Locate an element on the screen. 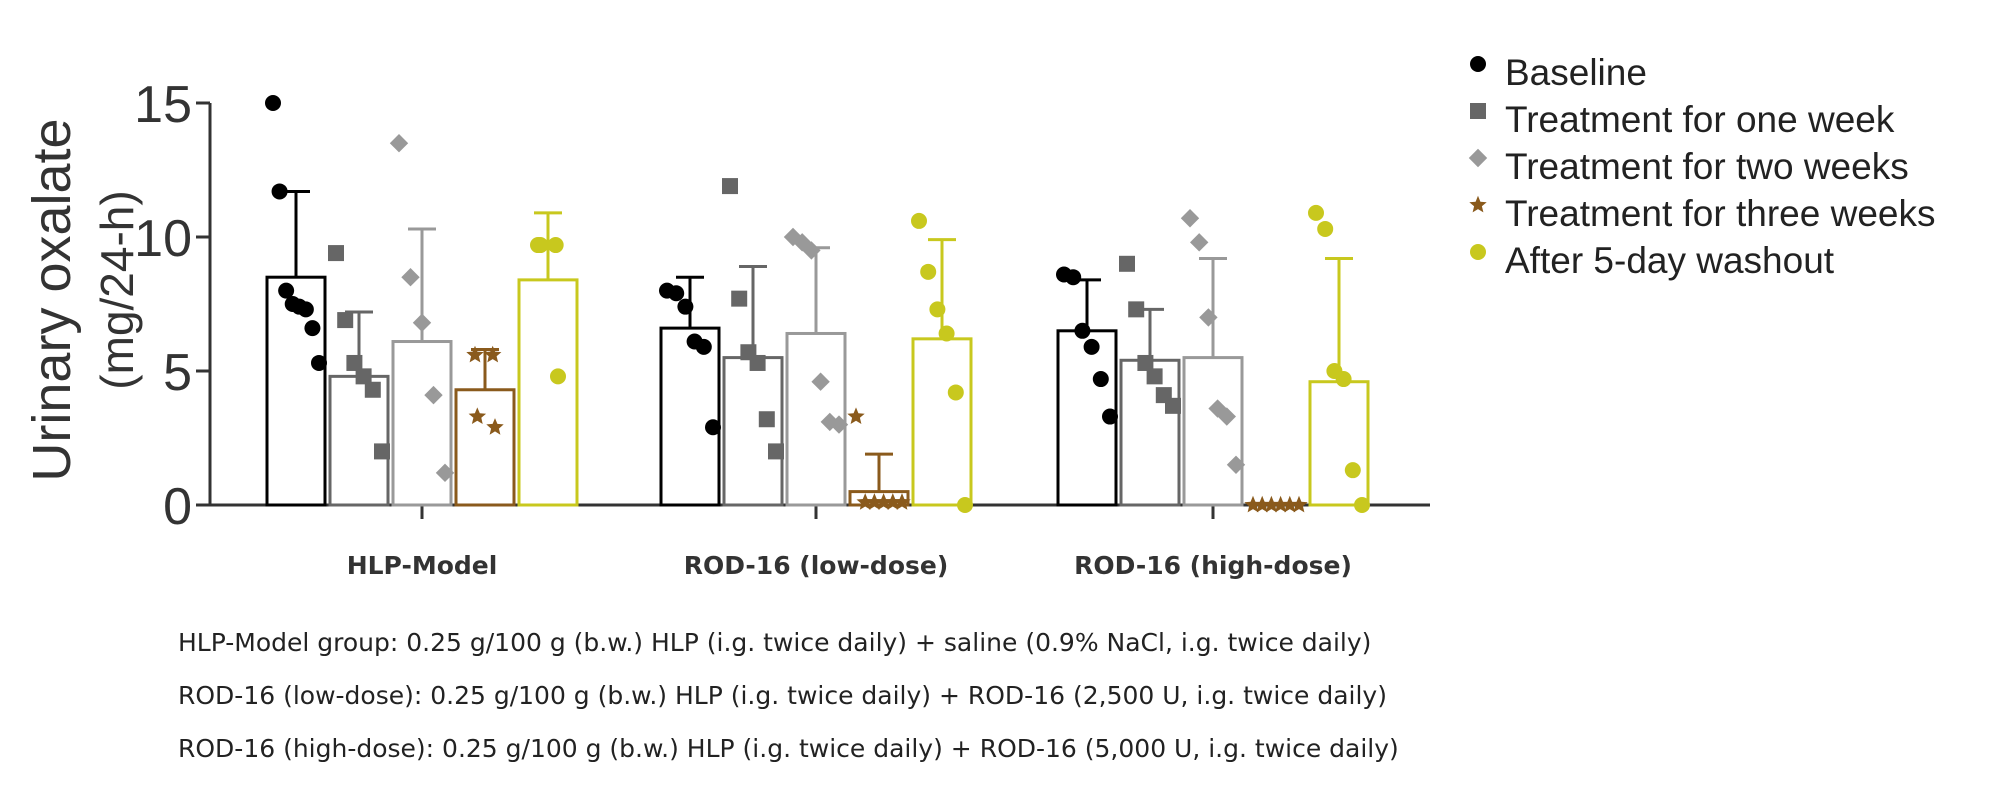 The width and height of the screenshot is (2000, 787). y-axis-label: Urinary oxalate (mg/24-h) is located at coordinates (82, 299).